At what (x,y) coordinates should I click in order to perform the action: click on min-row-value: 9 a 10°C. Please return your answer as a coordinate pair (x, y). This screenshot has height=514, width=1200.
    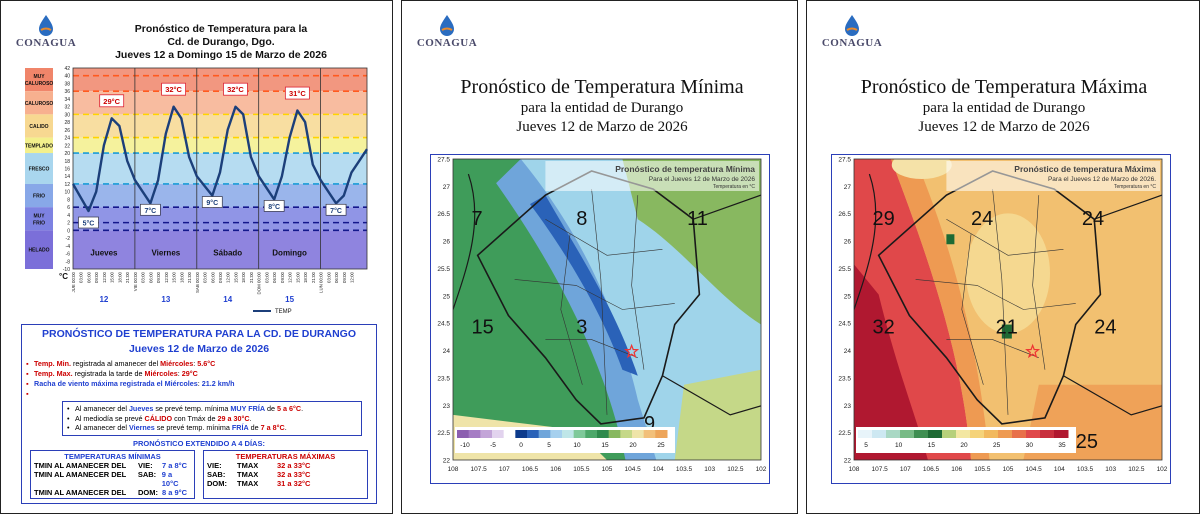
    Looking at the image, I should click on (170, 478).